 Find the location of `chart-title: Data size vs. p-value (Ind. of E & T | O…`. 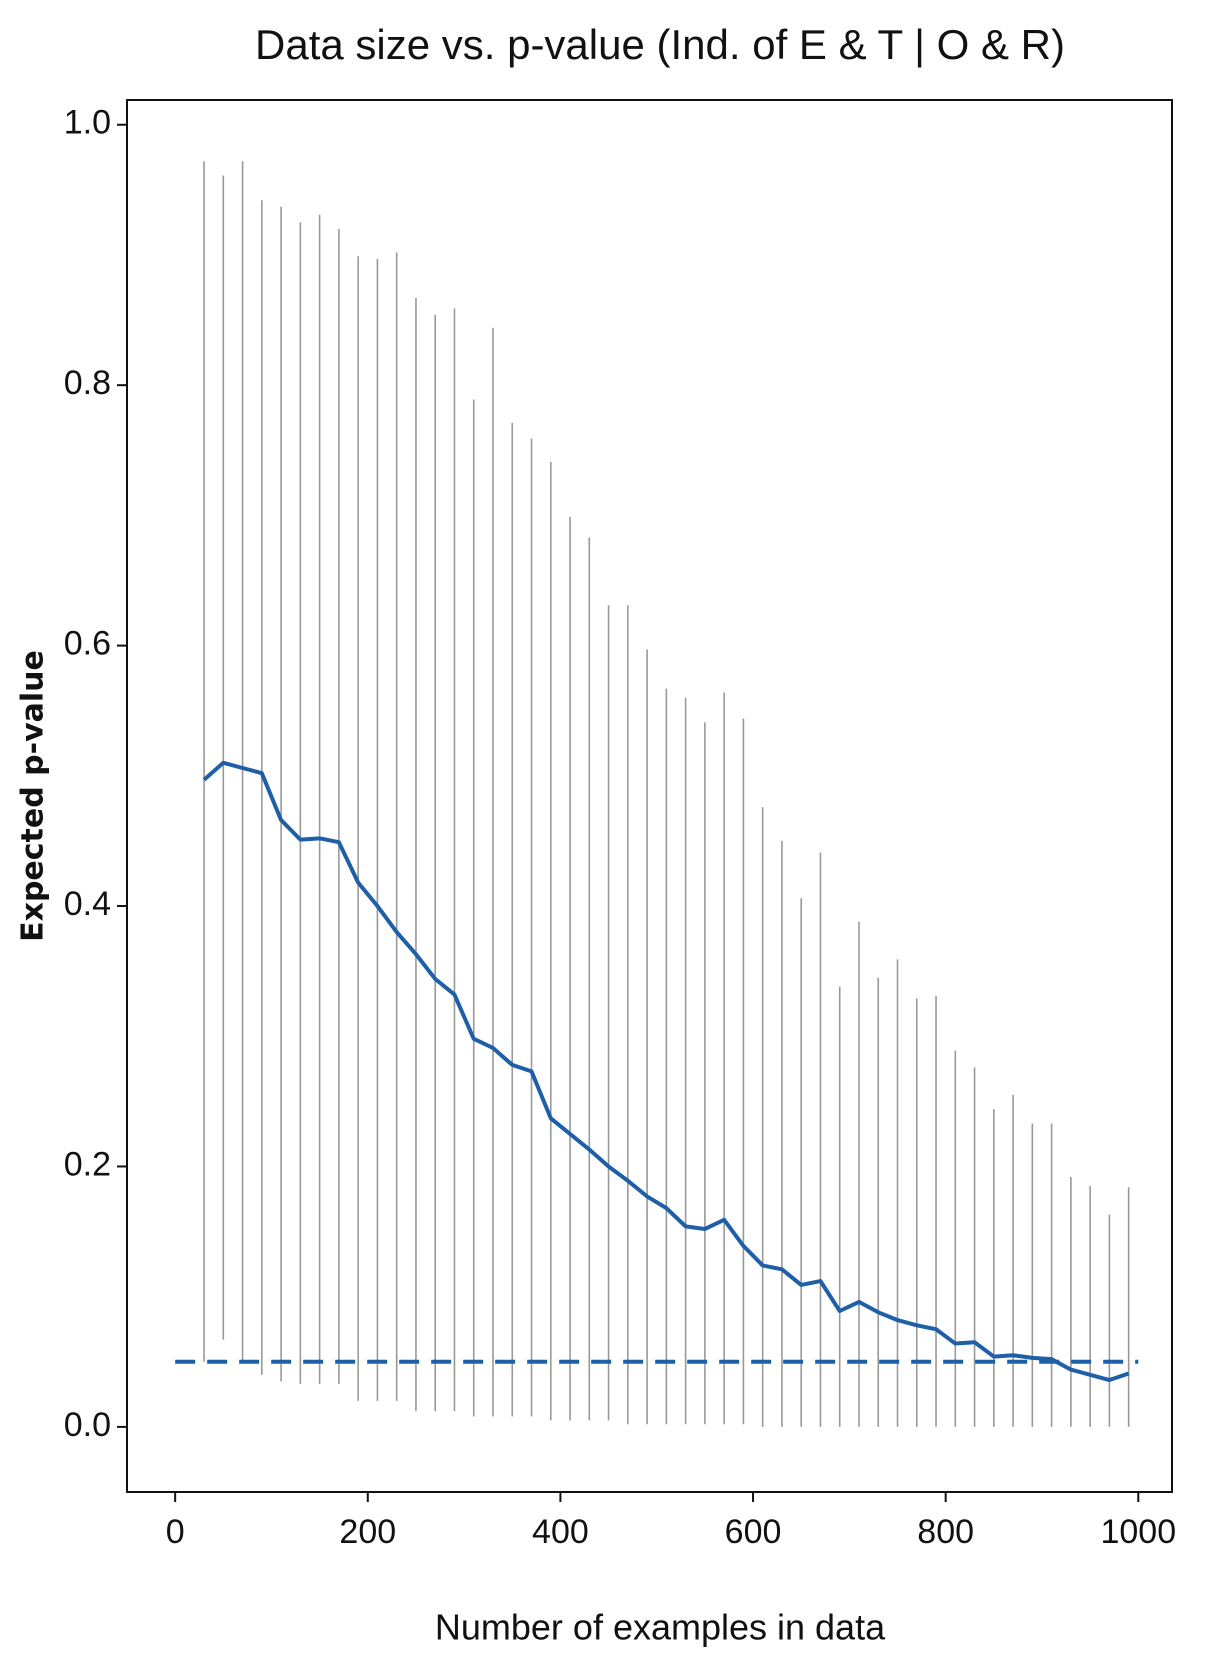

chart-title: Data size vs. p-value (Ind. of E & T | O… is located at coordinates (660, 44).